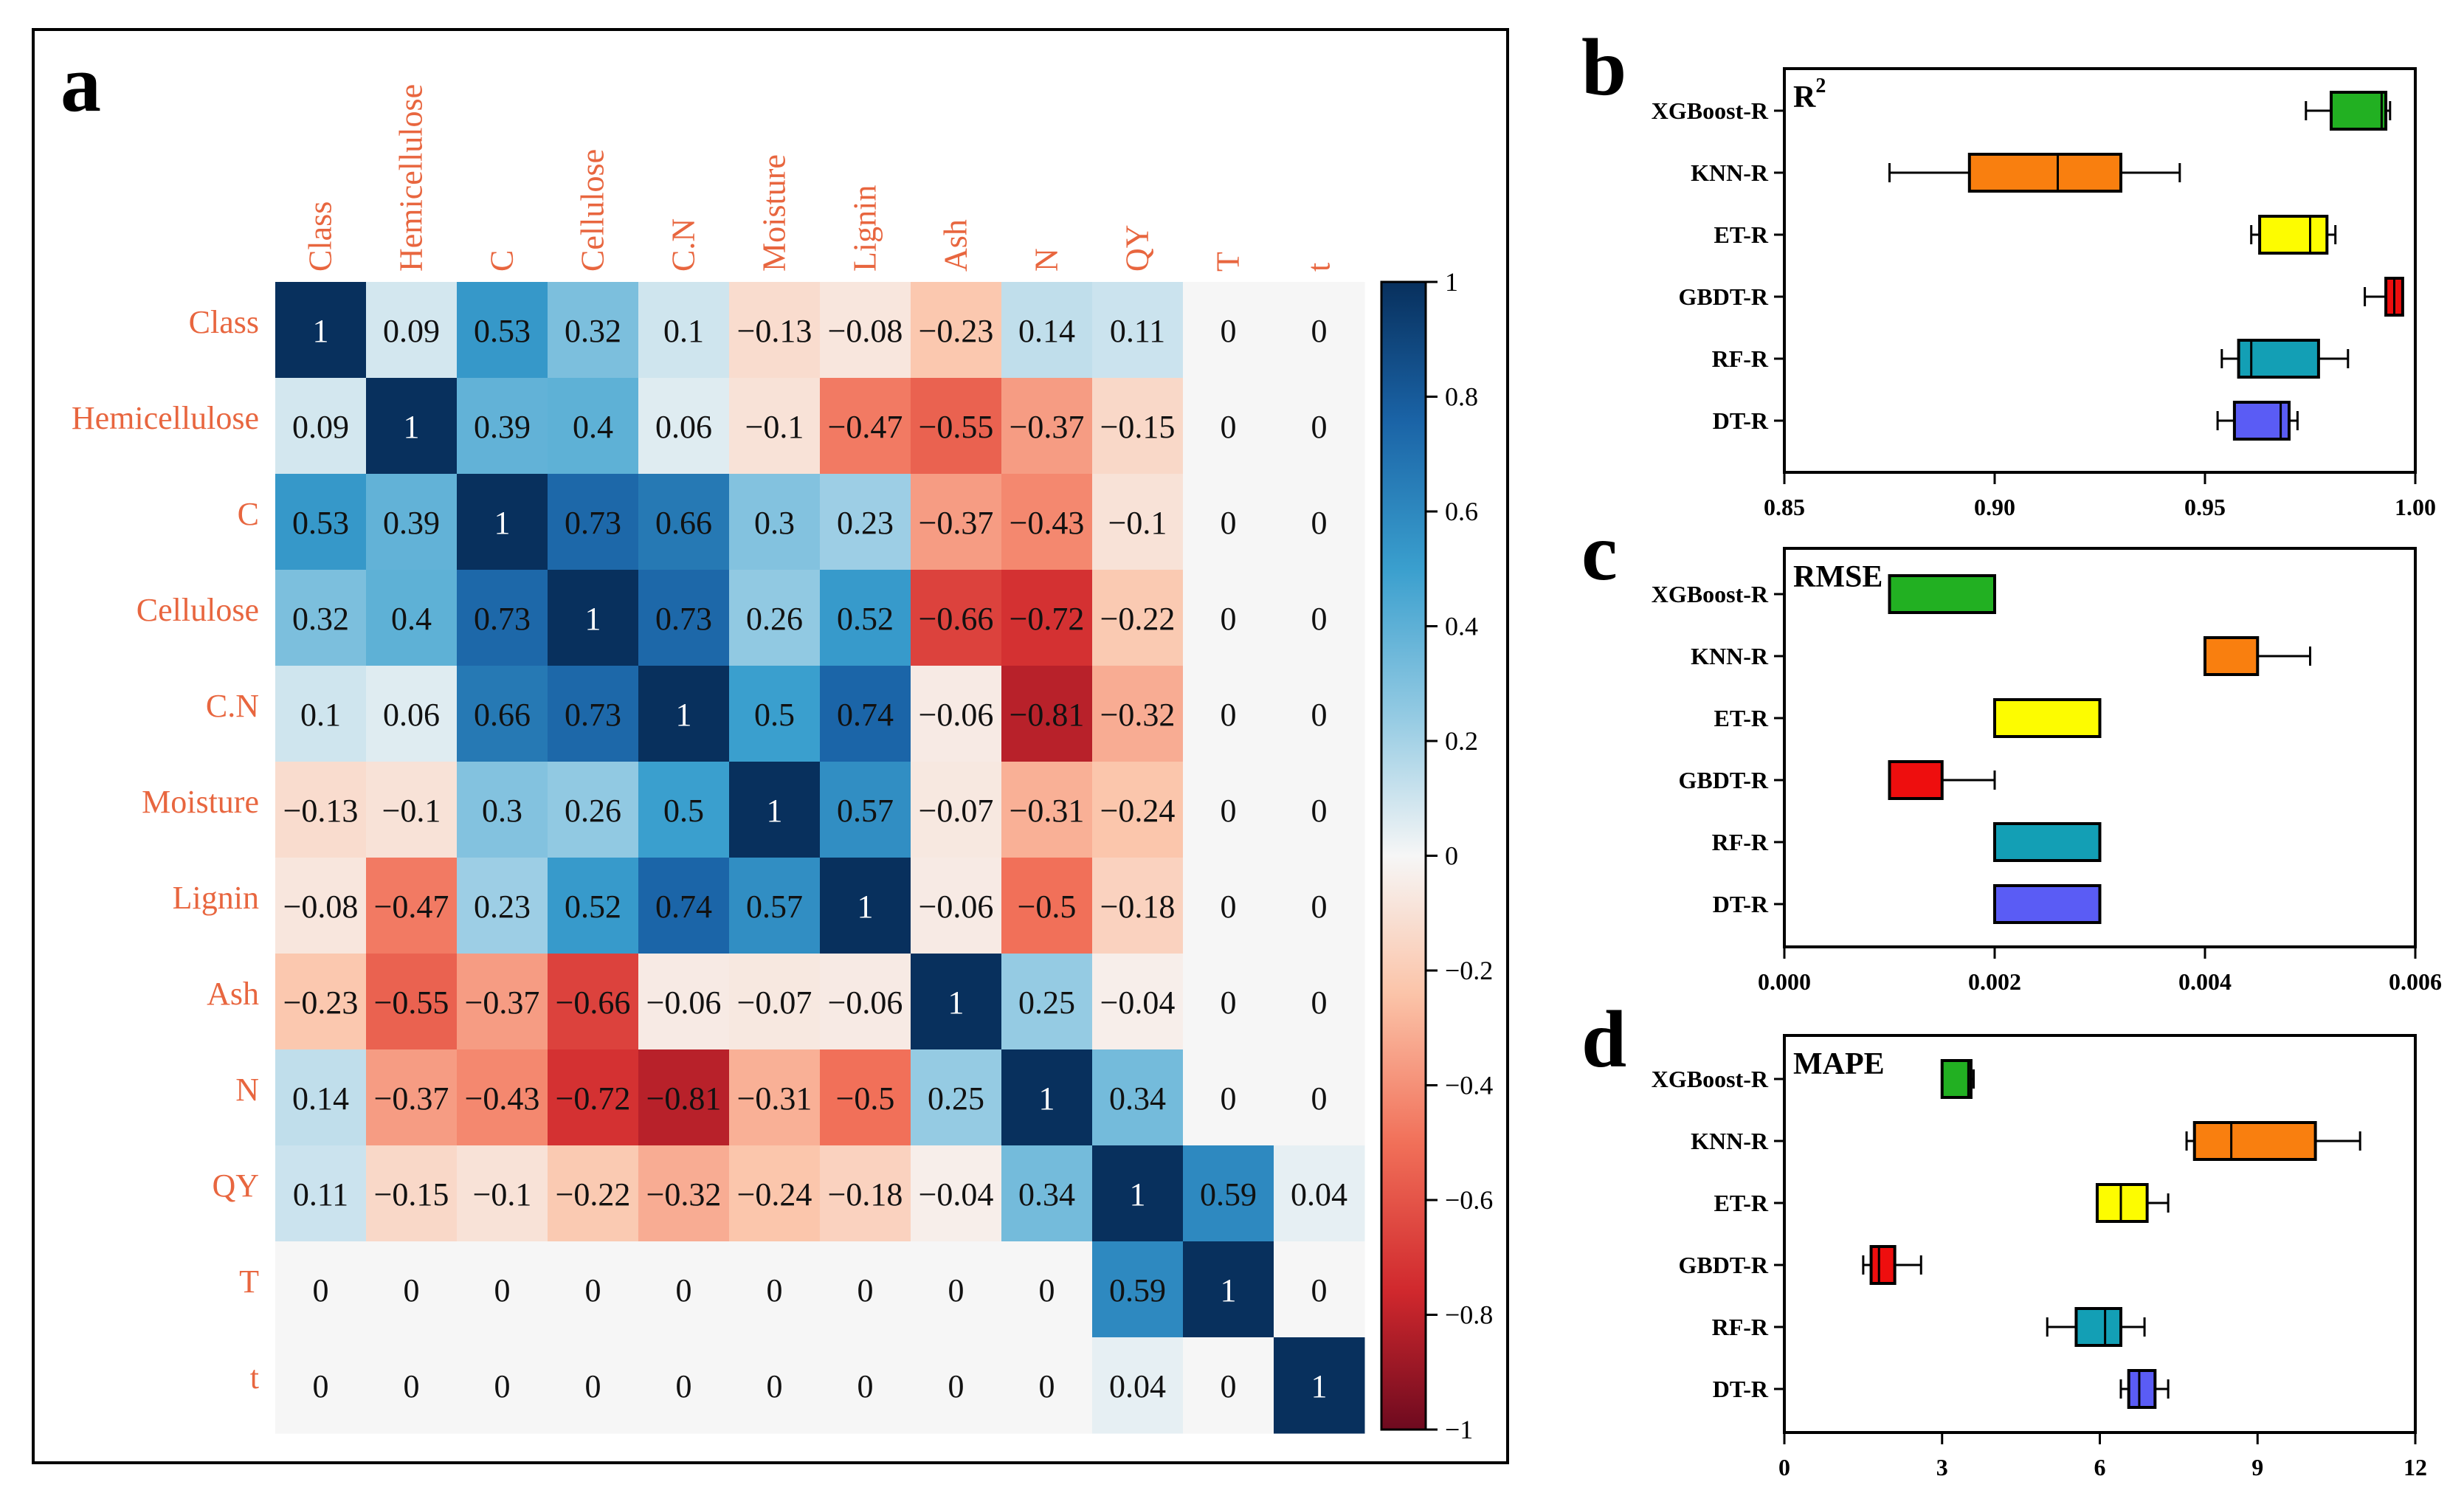  Describe the element at coordinates (1137, 248) in the screenshot. I see `col-label-qy-9: QY` at that location.